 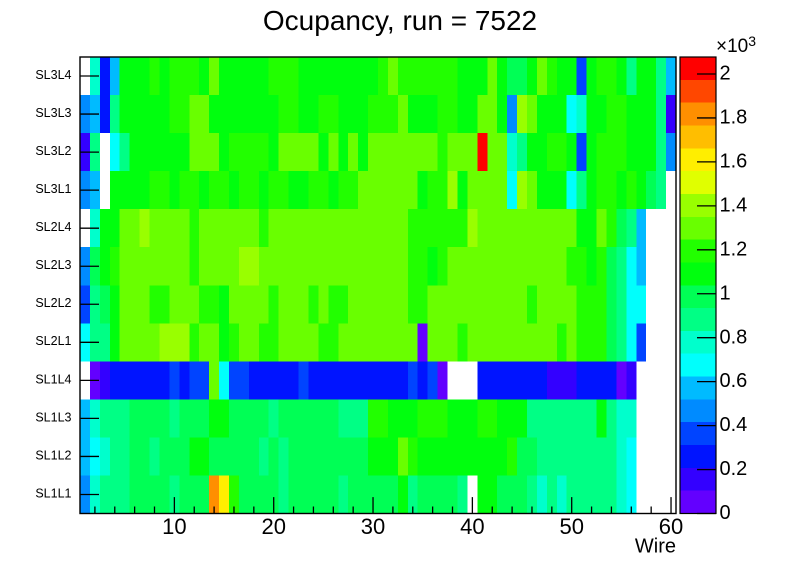 What do you see at coordinates (734, 425) in the screenshot?
I see `svg-text: 0.4` at bounding box center [734, 425].